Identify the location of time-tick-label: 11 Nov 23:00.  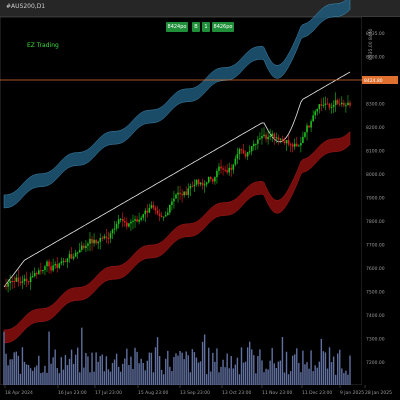
(277, 393).